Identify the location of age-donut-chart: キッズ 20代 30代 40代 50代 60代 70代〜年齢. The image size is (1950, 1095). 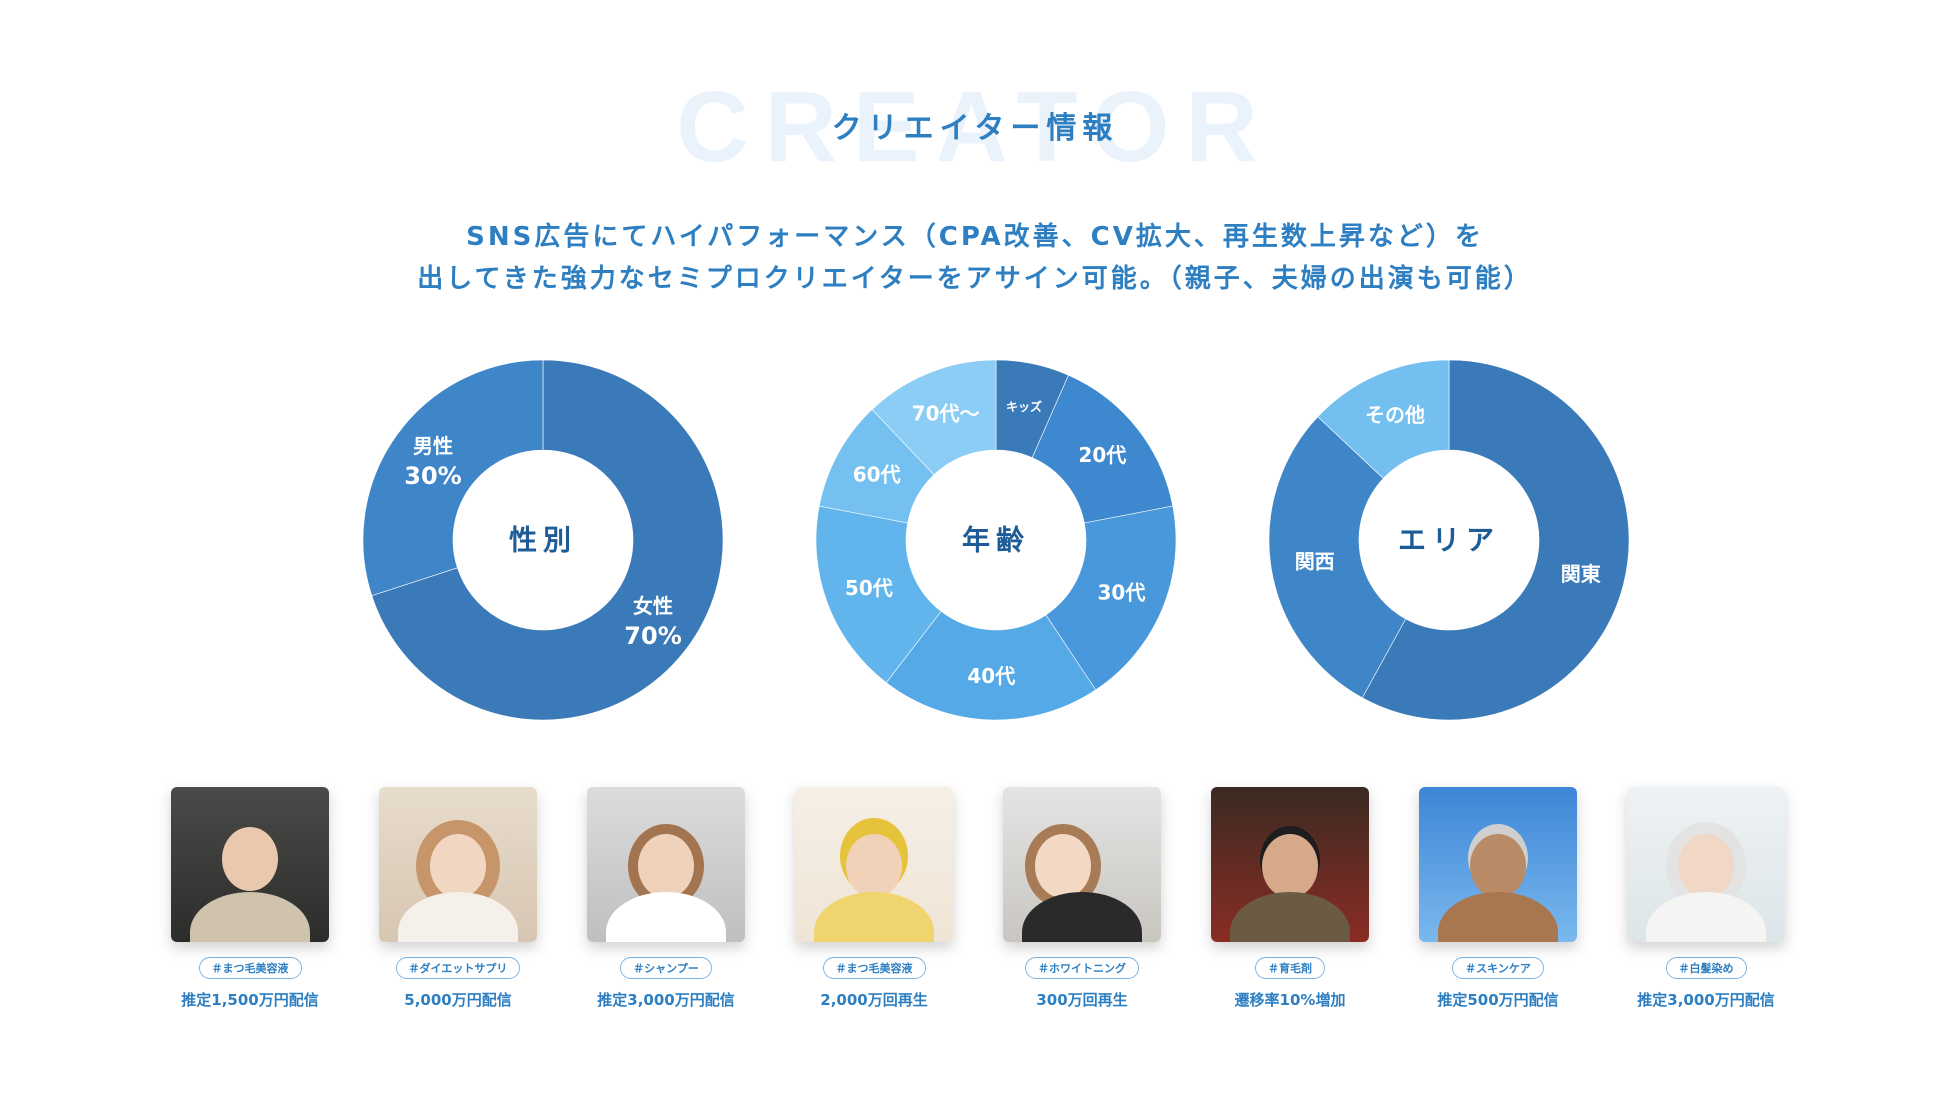
(996, 540).